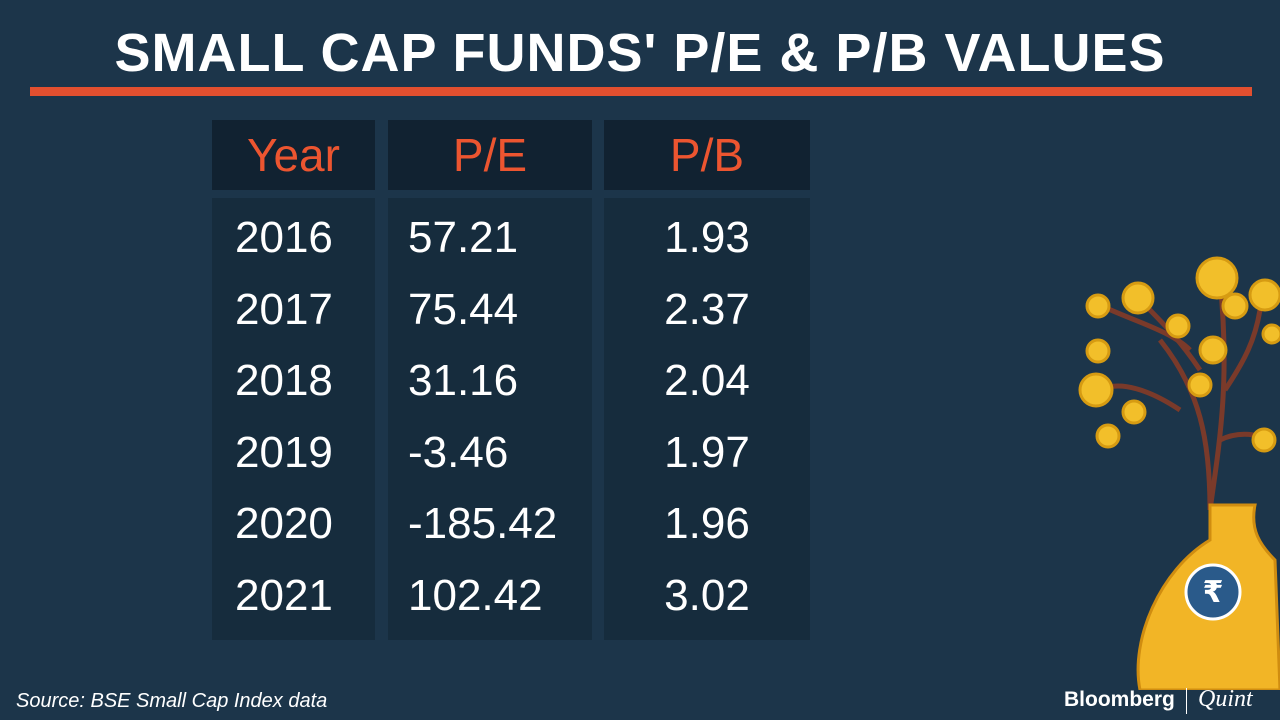  I want to click on title: SMALL CAP FUNDS' P/E & P/B VALUES, so click(640, 53).